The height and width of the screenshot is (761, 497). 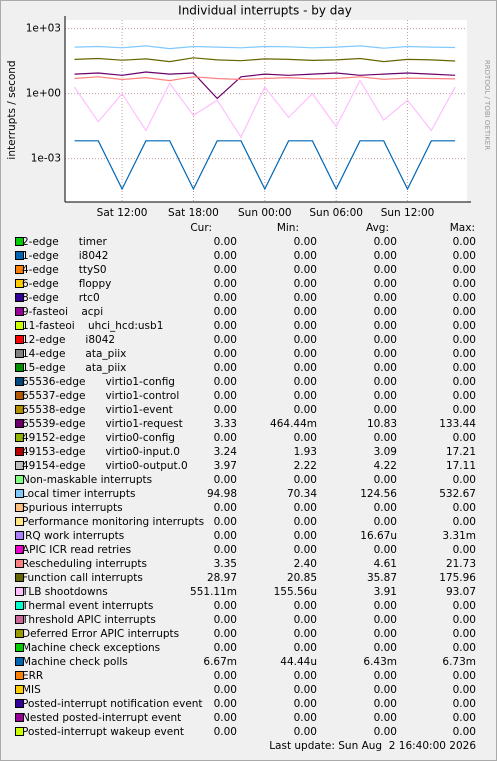 I want to click on legend-label: Local timer interrupts, so click(x=78, y=494).